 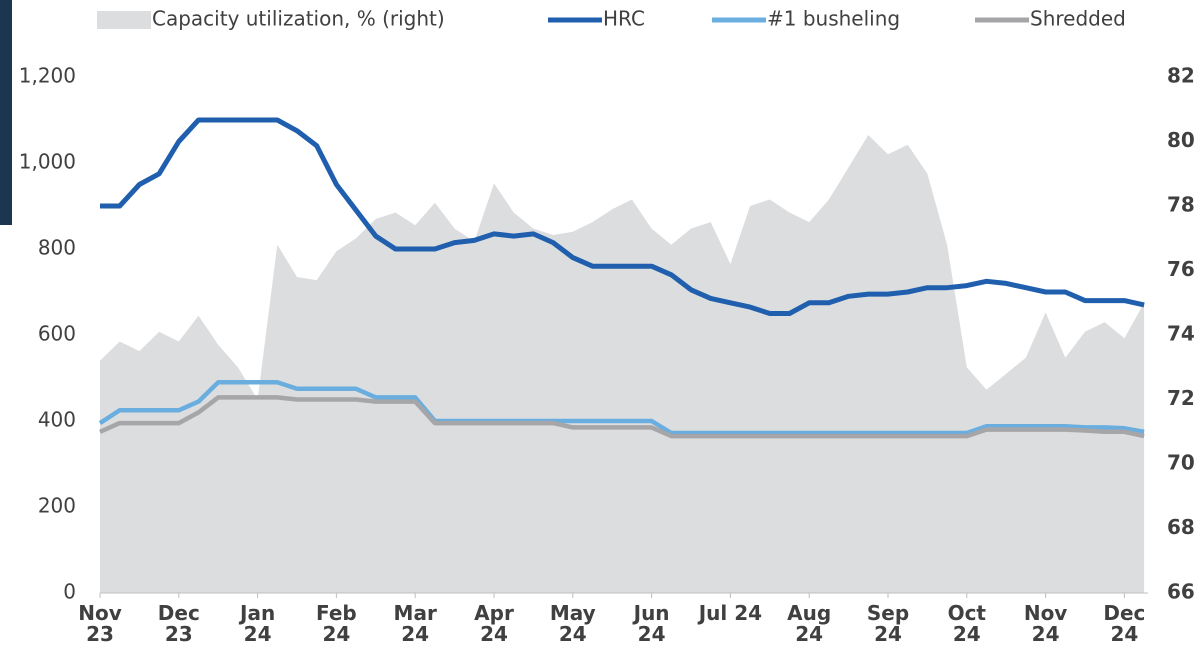 I want to click on x-tick-label: Mar 24, so click(x=415, y=623).